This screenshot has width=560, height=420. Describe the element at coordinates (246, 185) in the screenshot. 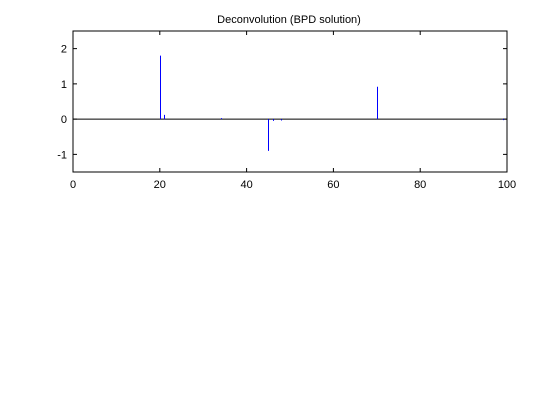

I see `x-tick-label: 40` at that location.